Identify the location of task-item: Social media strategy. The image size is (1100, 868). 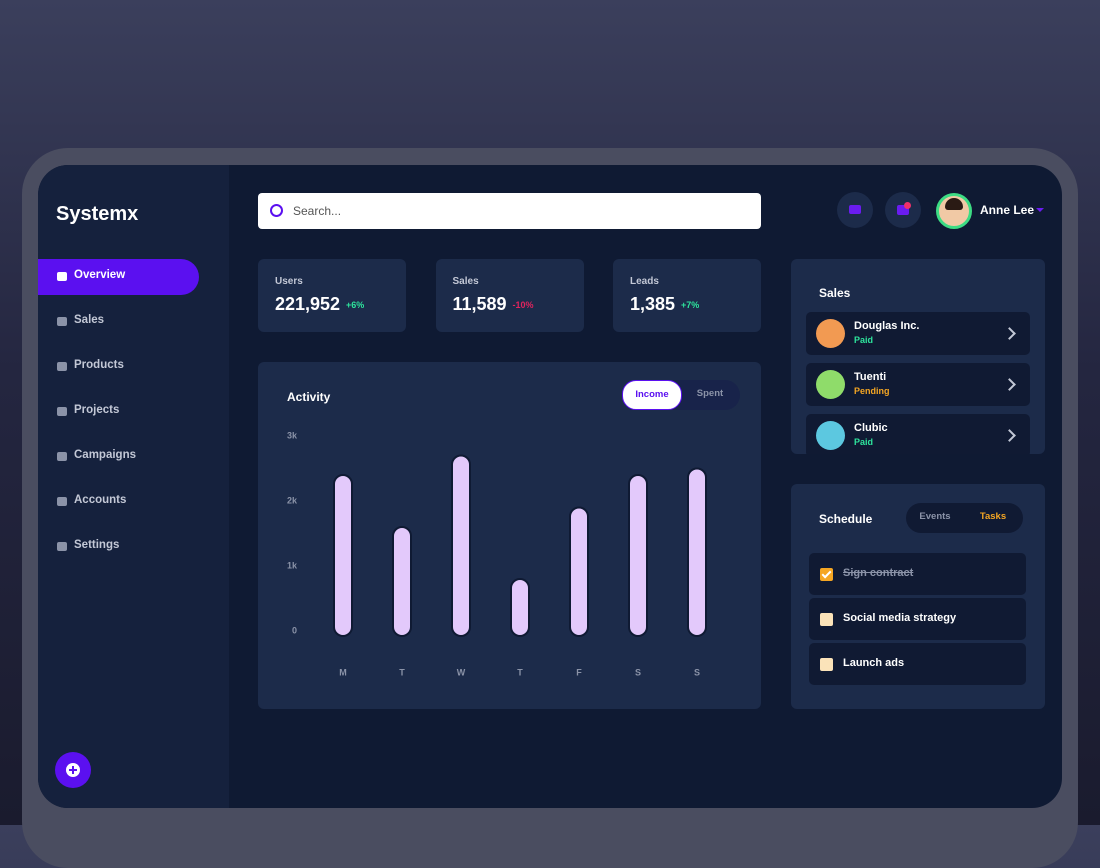
(917, 619).